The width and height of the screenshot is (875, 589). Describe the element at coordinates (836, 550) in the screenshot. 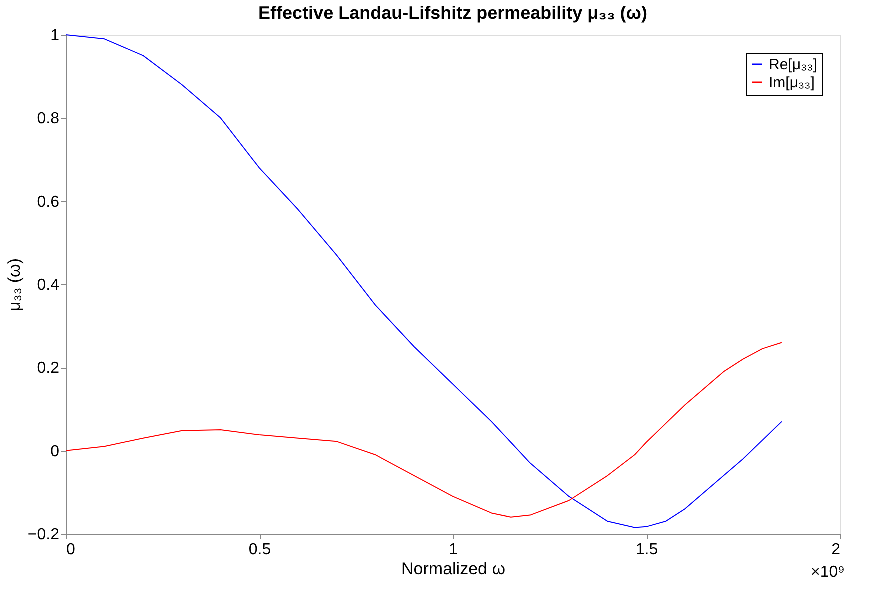

I see `x-tick-label: 2` at that location.